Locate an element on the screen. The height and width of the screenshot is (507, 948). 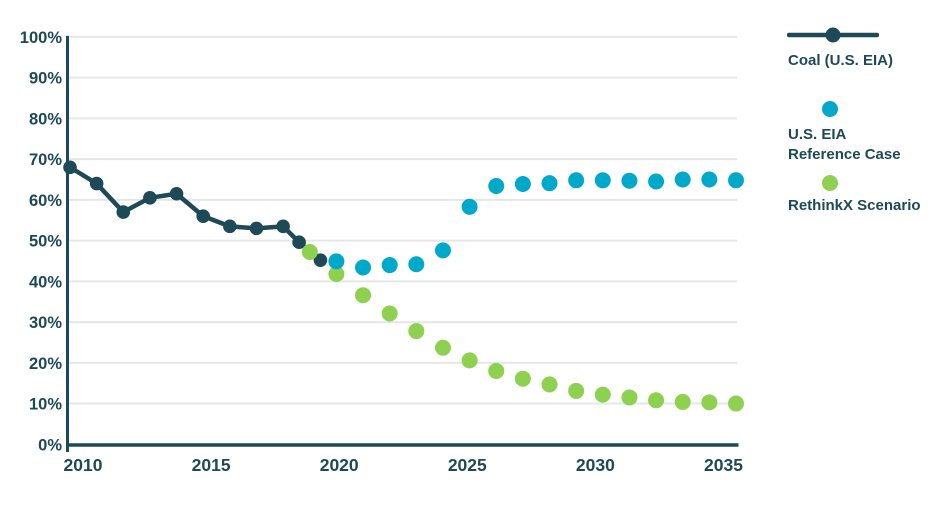
y-tick-label: 60% is located at coordinates (45, 201).